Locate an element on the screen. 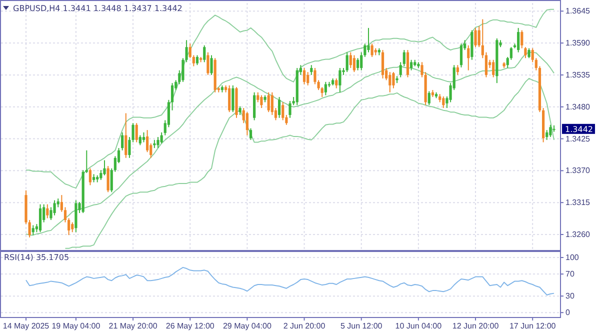  y-tick-label: 1.3315 is located at coordinates (578, 203).